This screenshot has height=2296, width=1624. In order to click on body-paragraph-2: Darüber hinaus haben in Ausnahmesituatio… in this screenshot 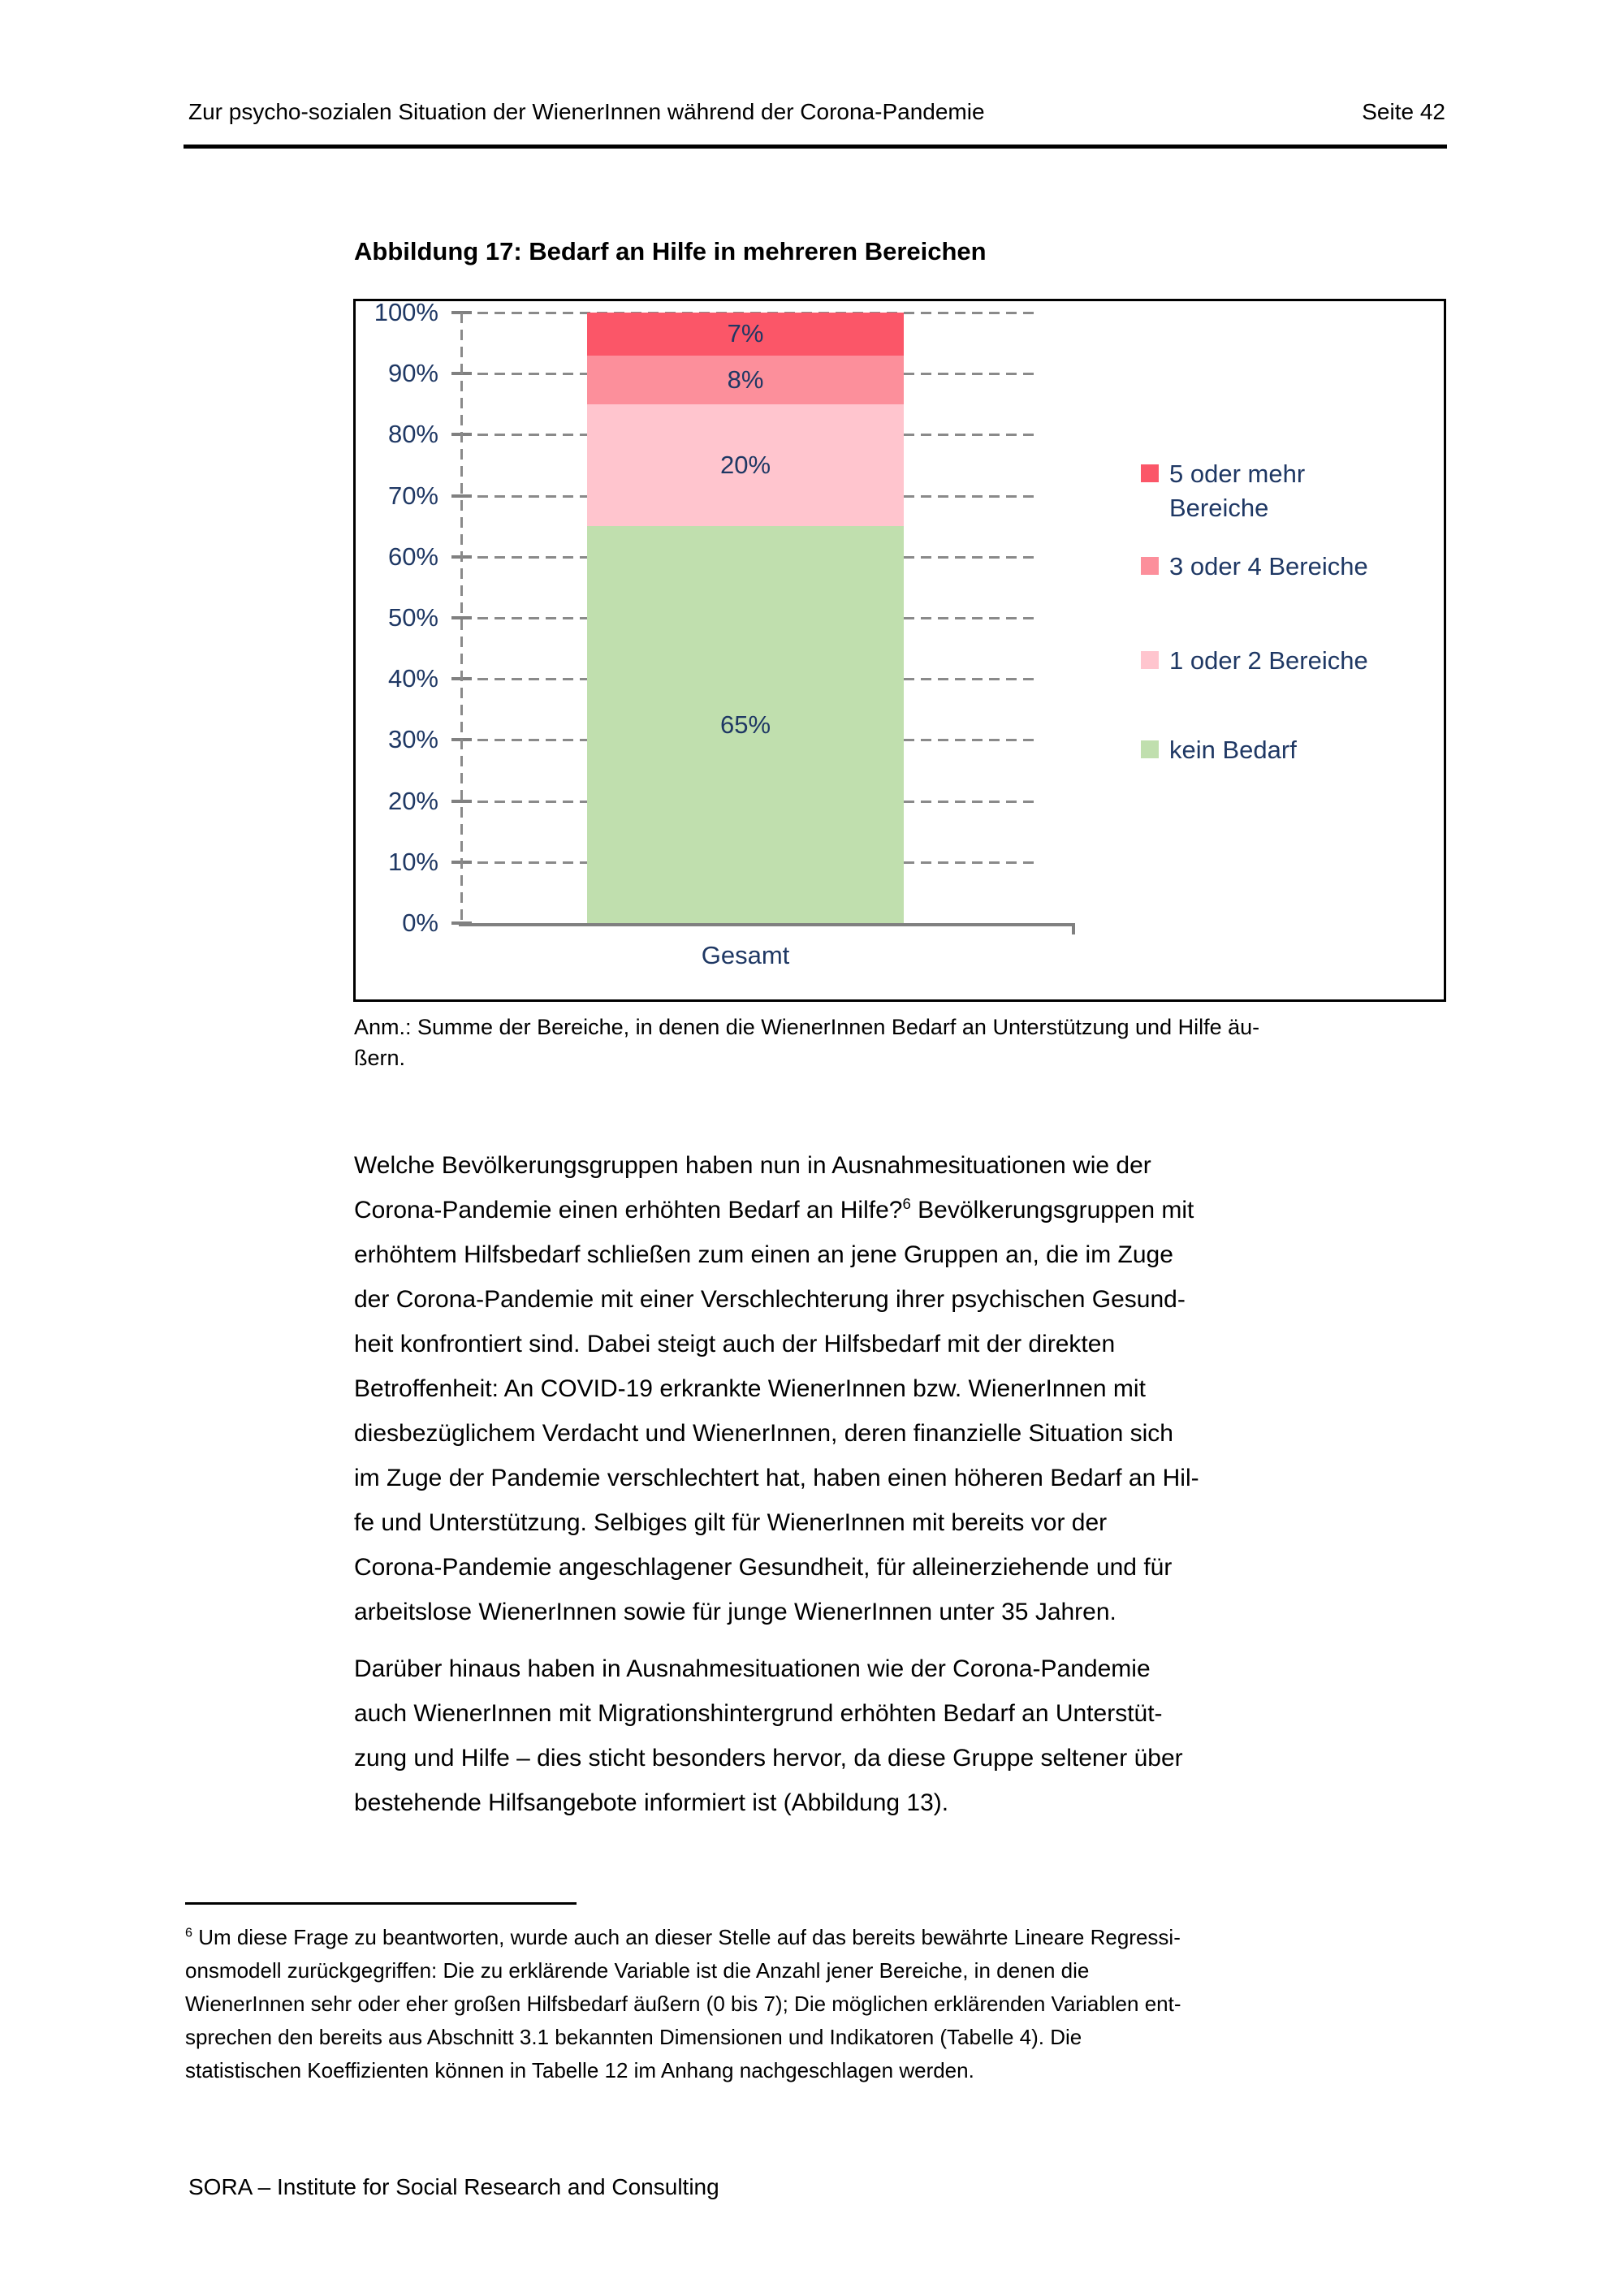, I will do `click(769, 1736)`.